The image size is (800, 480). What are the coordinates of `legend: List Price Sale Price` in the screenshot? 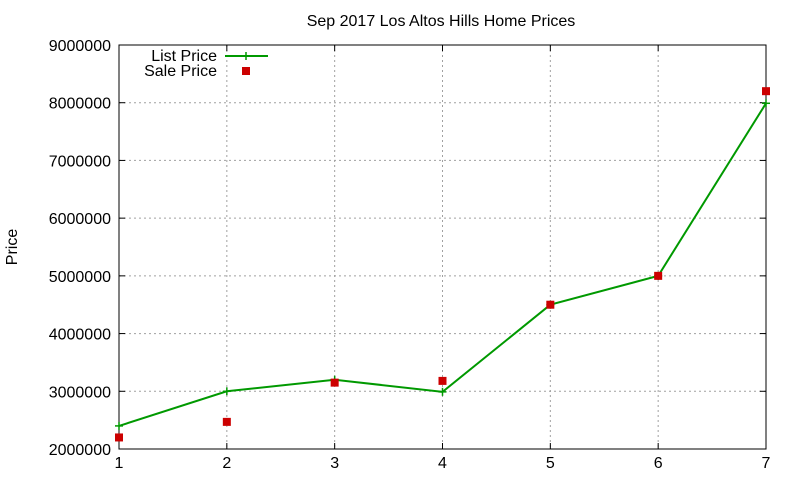 It's located at (206, 64).